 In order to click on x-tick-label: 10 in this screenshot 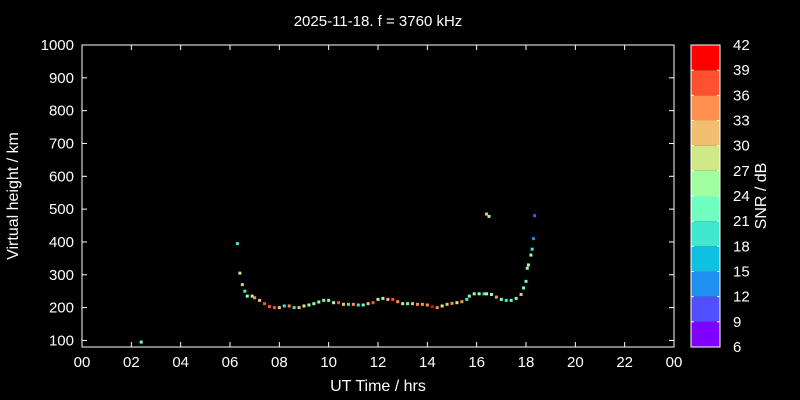, I will do `click(328, 362)`.